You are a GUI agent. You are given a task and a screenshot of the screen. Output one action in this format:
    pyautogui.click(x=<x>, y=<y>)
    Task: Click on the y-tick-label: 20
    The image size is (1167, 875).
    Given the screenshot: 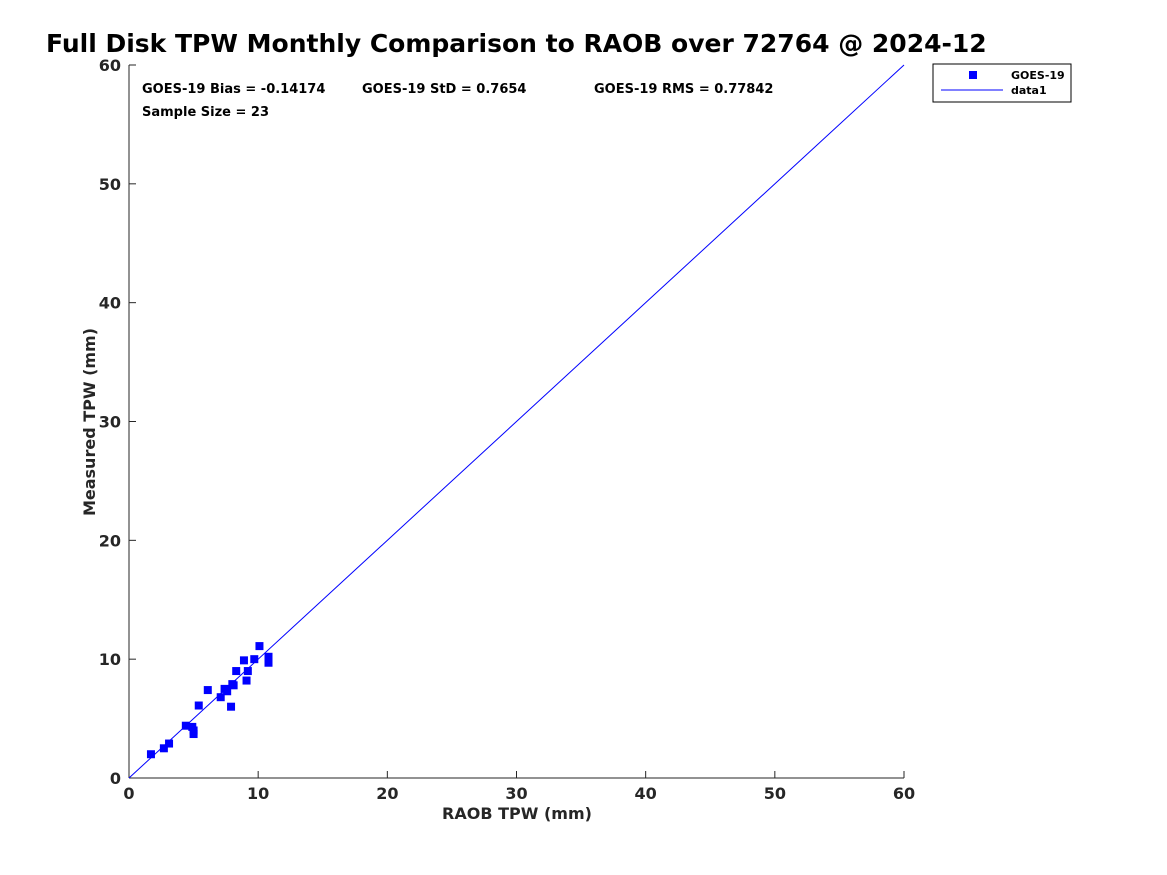 What is the action you would take?
    pyautogui.click(x=110, y=540)
    